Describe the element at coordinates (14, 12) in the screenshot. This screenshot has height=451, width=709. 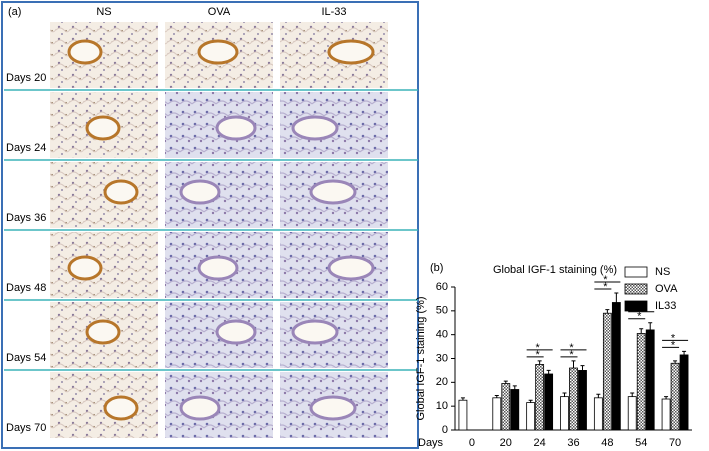
I see `panel-a-label: (a)` at that location.